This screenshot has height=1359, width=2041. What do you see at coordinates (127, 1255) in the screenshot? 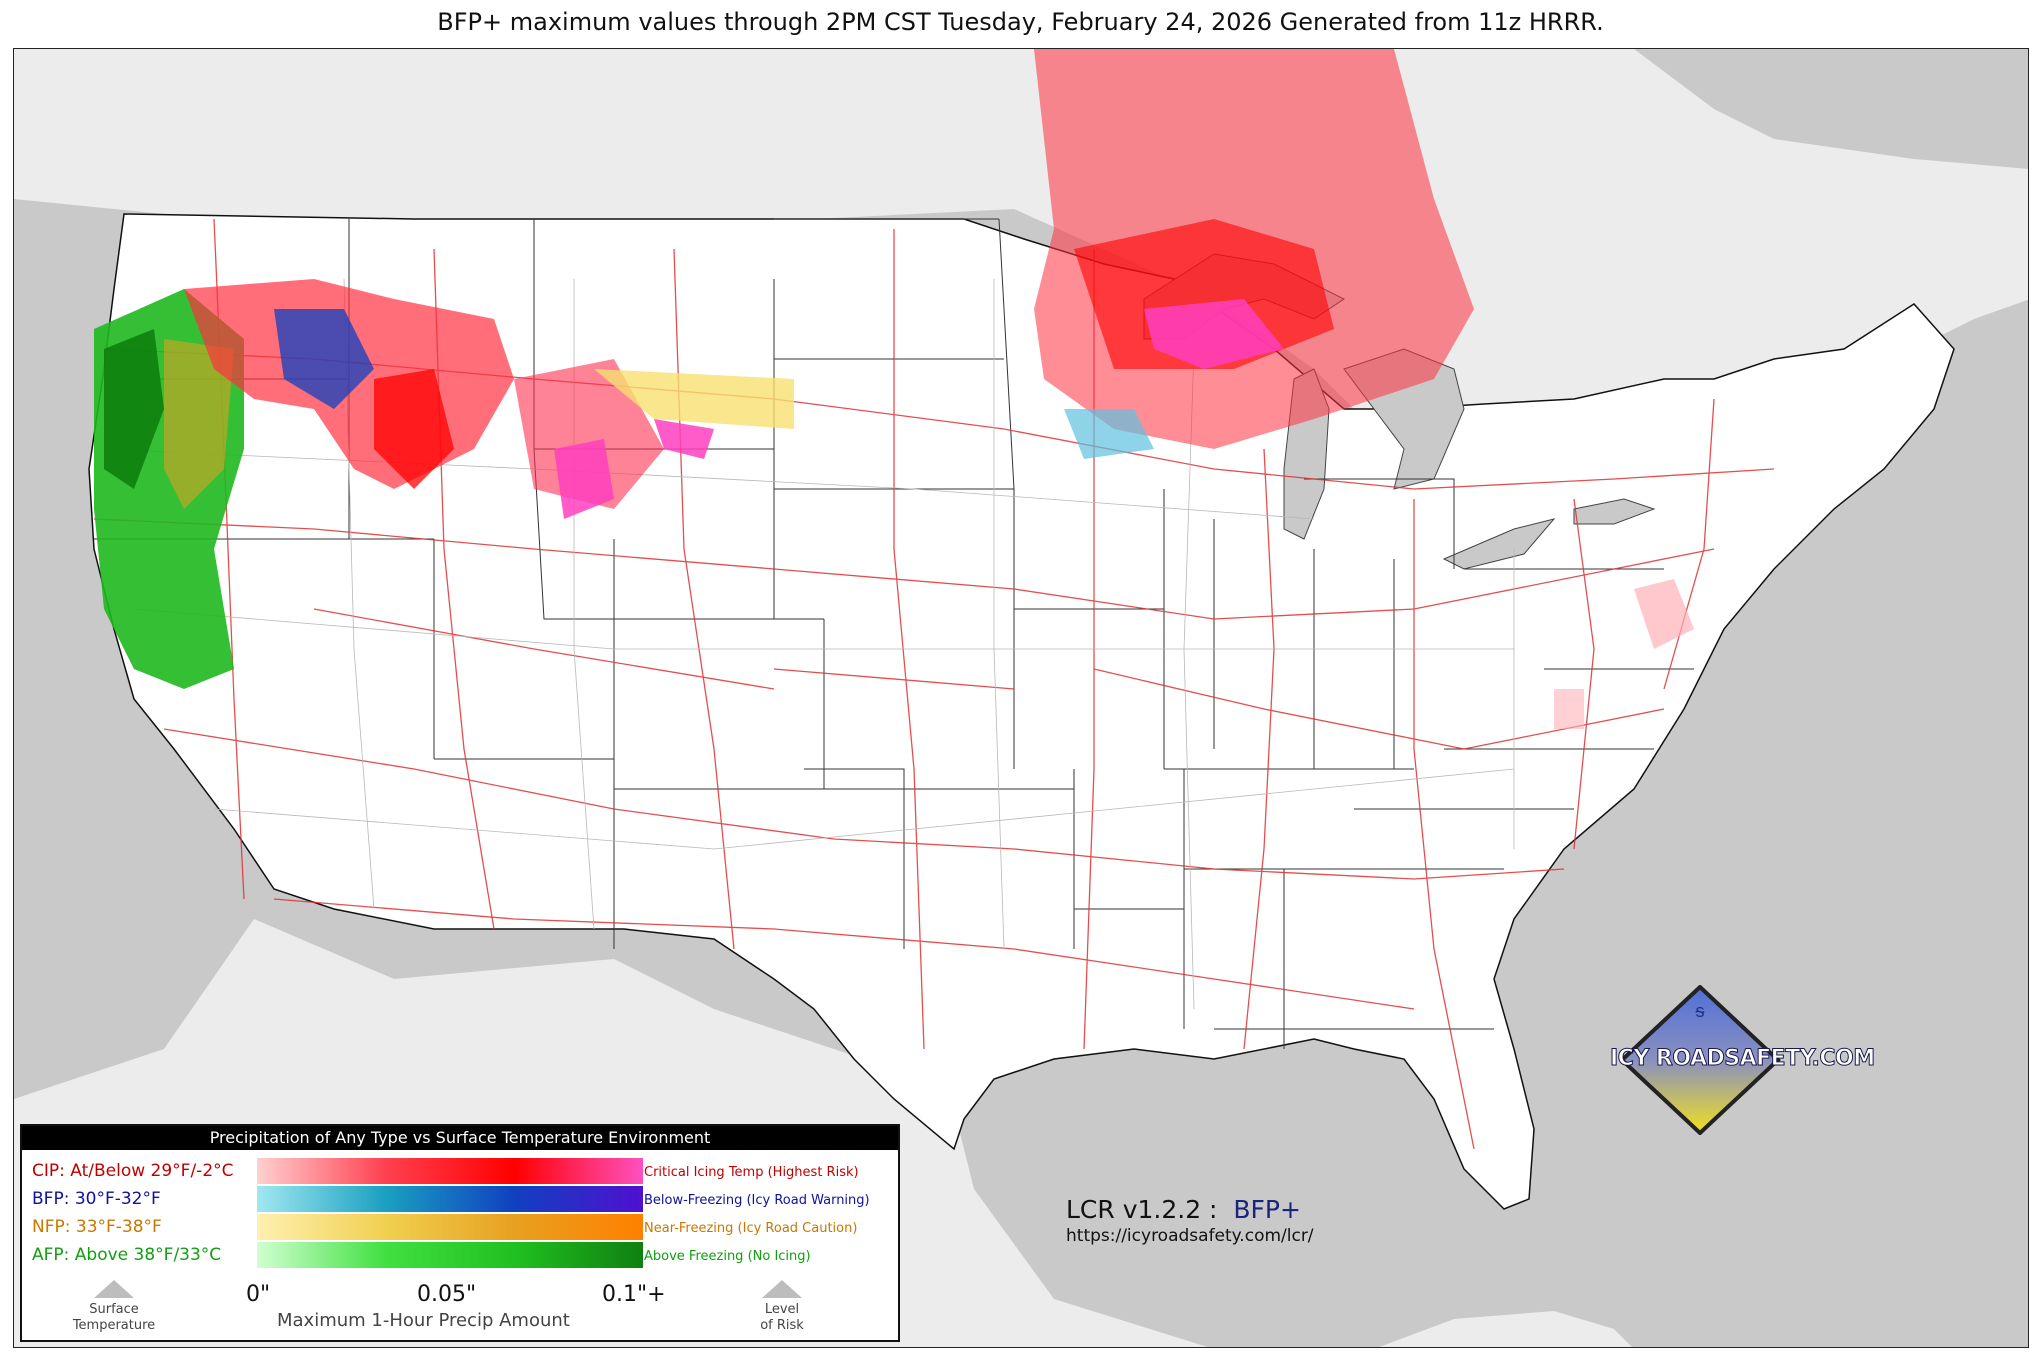
I see `legend-label-afp: AFP: Above 38°F/33°C` at bounding box center [127, 1255].